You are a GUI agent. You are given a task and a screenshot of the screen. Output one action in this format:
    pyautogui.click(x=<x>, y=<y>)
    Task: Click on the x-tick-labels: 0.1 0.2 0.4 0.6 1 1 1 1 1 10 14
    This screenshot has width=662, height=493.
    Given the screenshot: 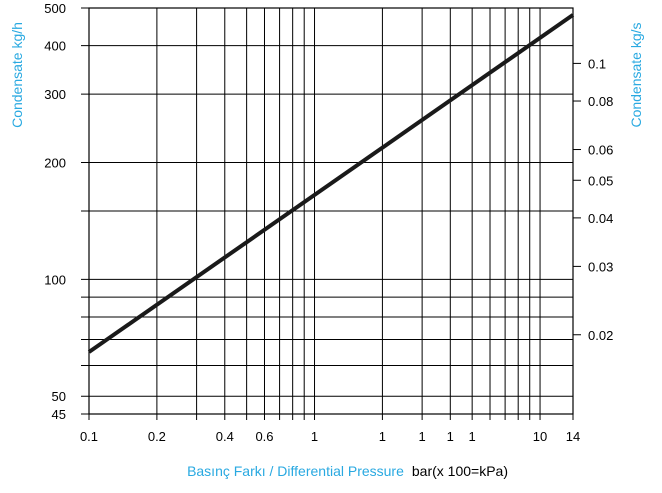 What is the action you would take?
    pyautogui.click(x=330, y=436)
    